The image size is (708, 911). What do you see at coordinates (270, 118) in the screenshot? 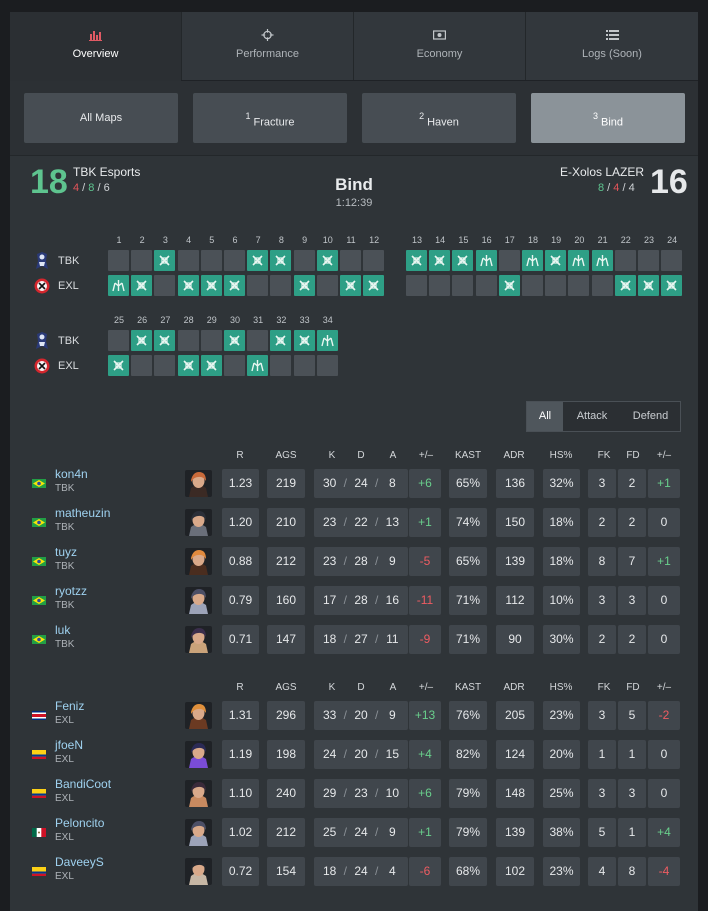
I see `map-button-fracture: 1Fracture` at bounding box center [270, 118].